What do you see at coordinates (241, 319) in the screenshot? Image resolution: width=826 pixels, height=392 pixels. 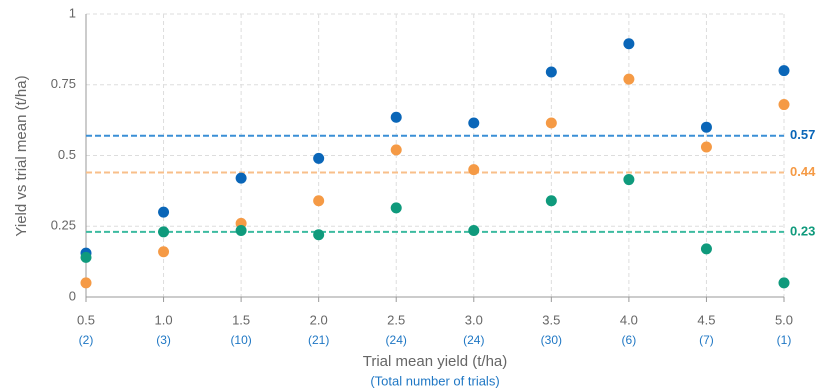 I see `x-tick-label: 1.5` at bounding box center [241, 319].